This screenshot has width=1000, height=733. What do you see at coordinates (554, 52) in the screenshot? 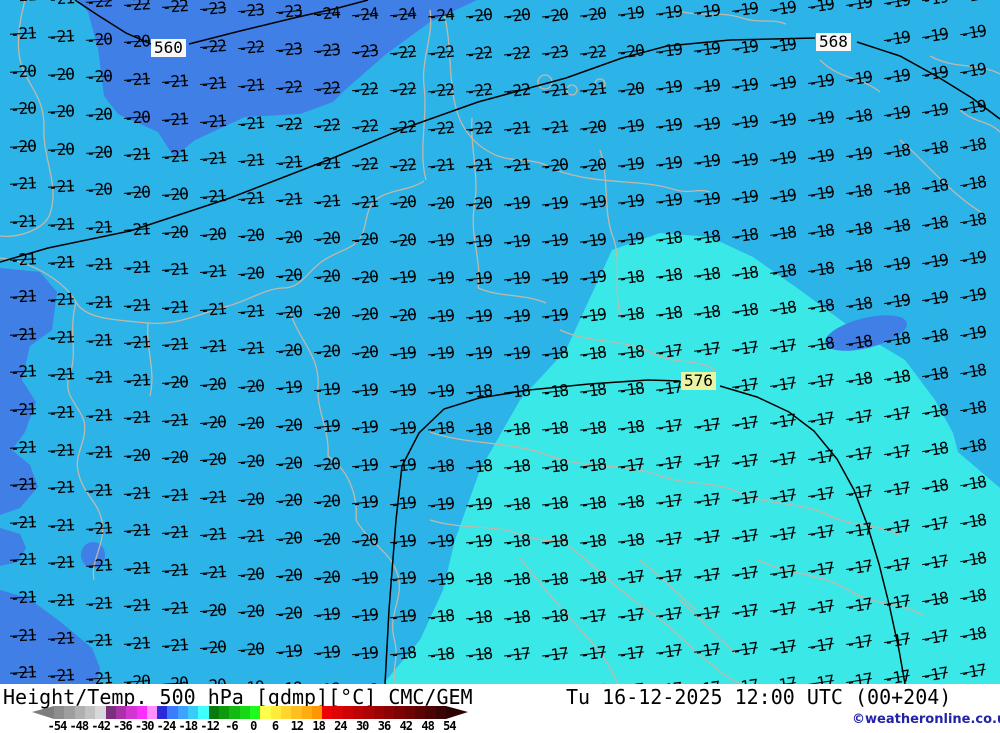
I see `temperature-value: -23` at bounding box center [554, 52].